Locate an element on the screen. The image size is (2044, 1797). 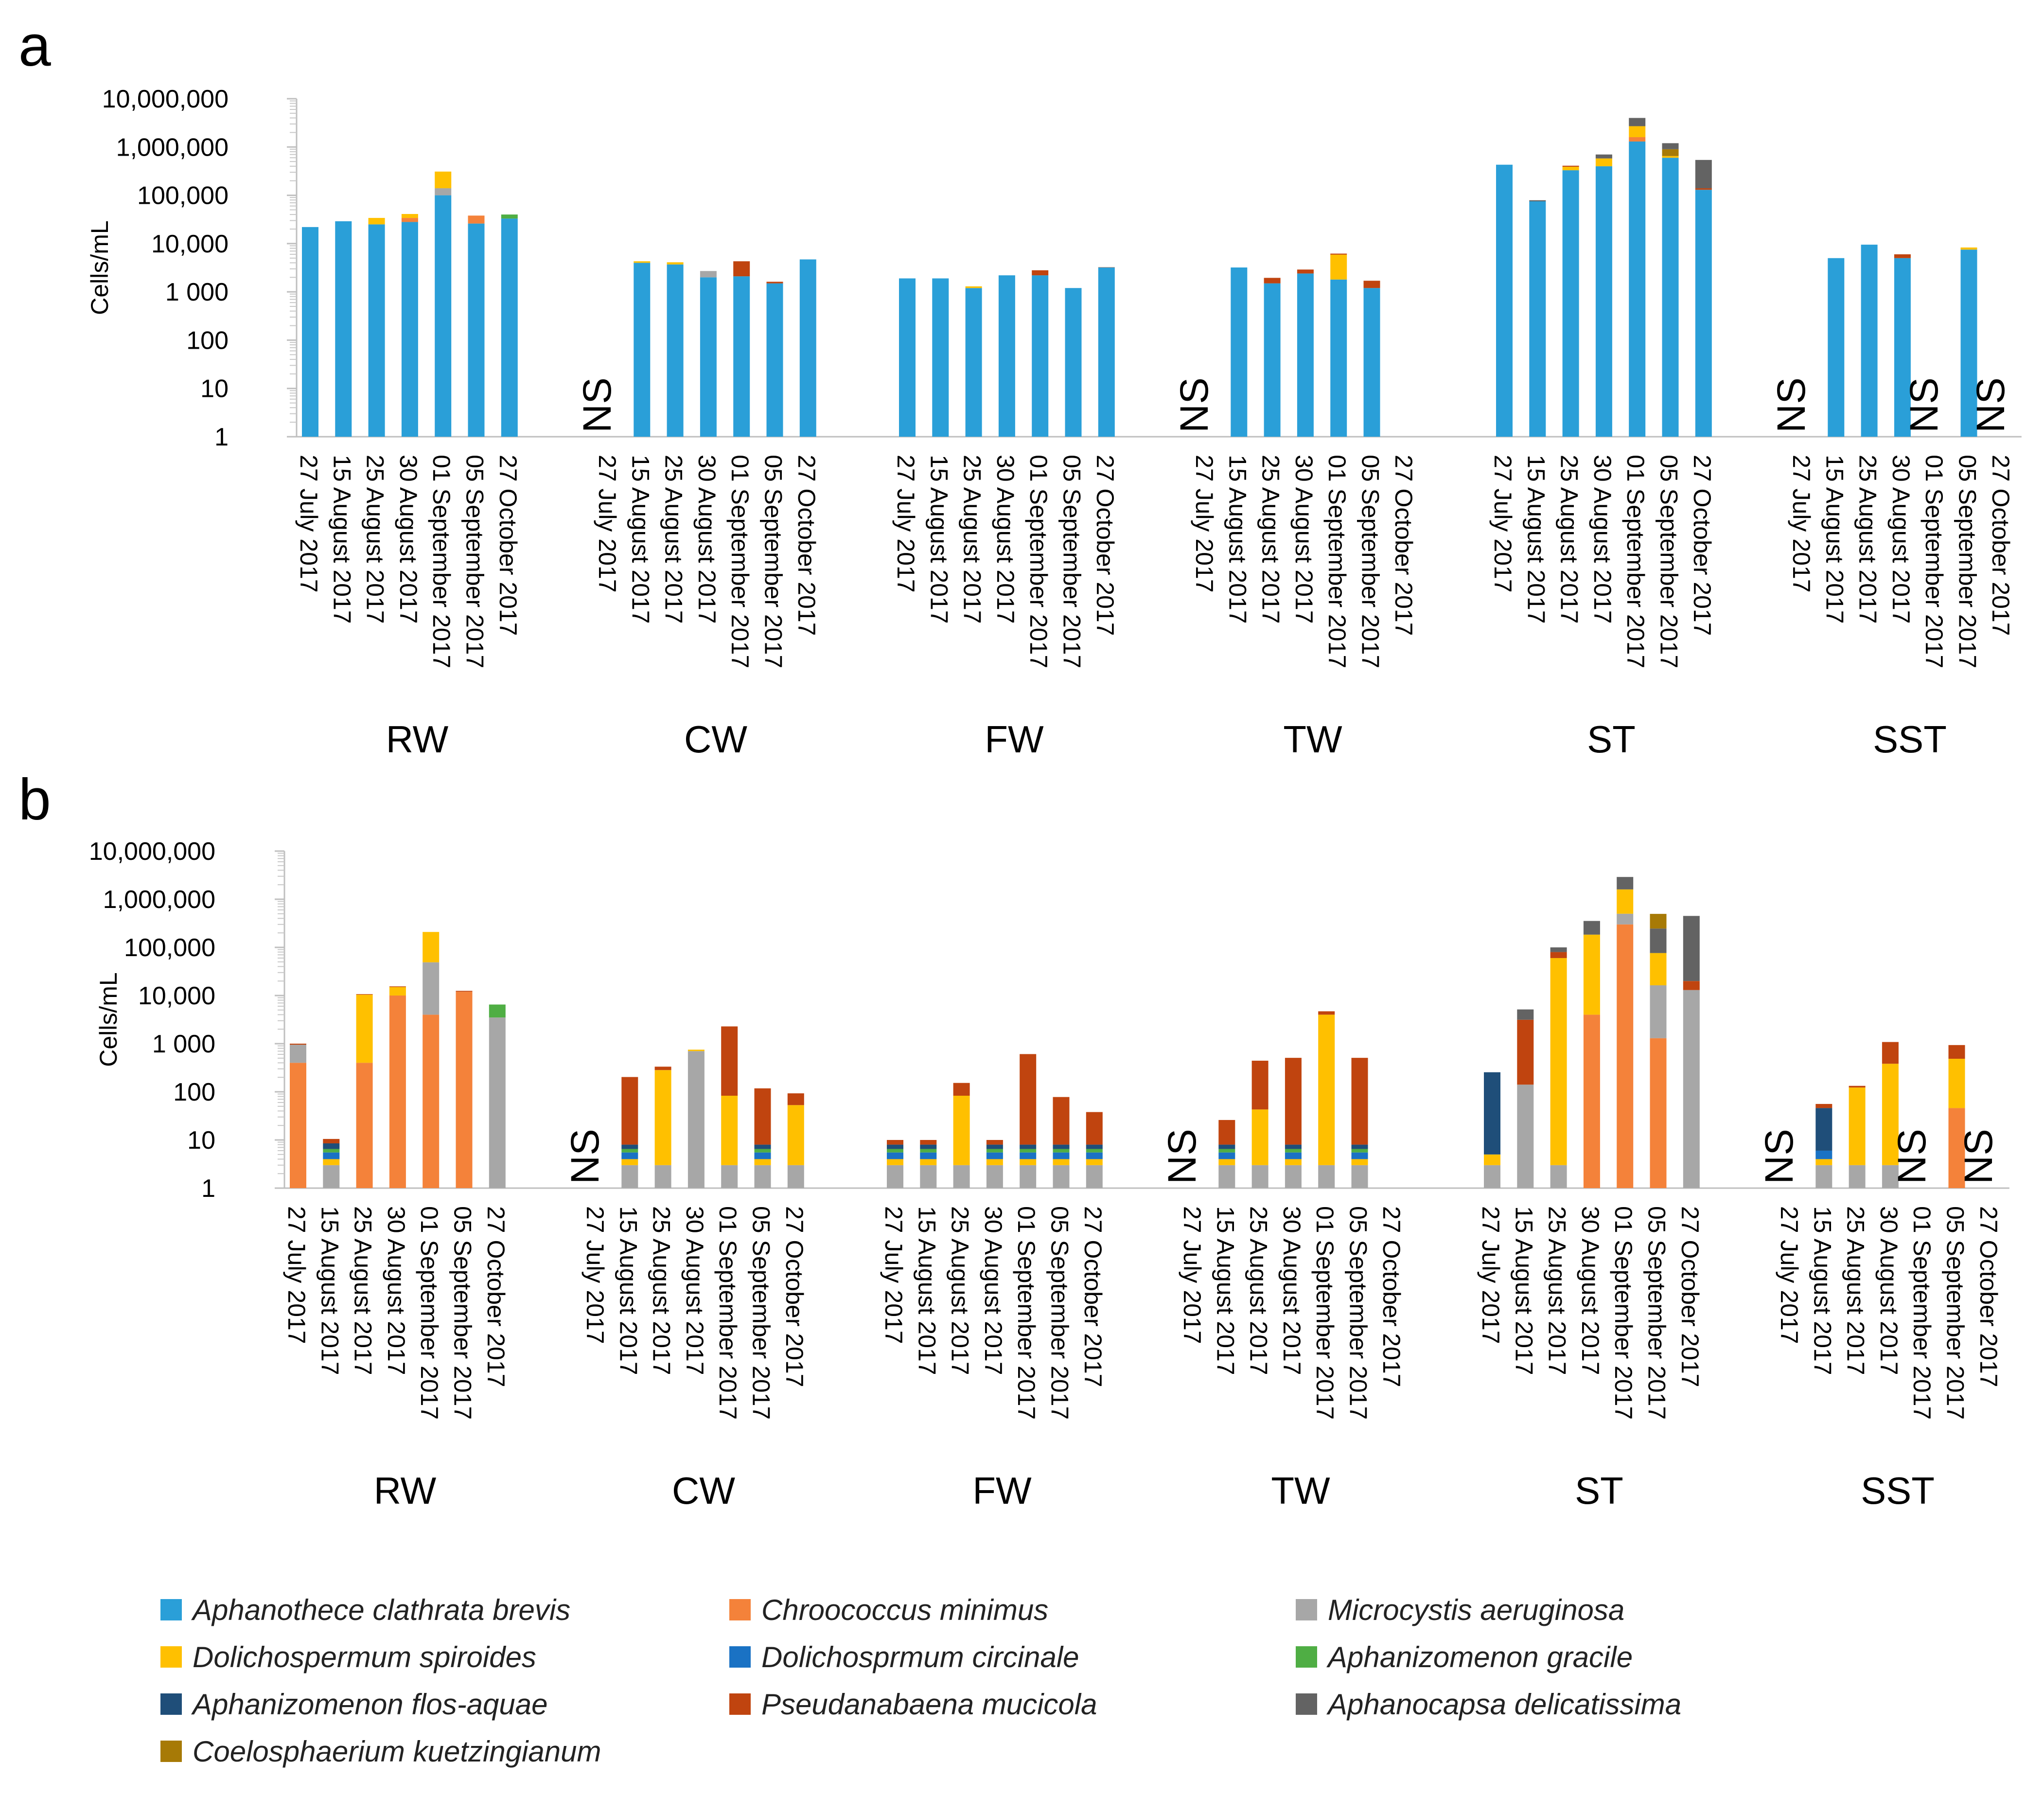
group-label: RW is located at coordinates (418, 739).